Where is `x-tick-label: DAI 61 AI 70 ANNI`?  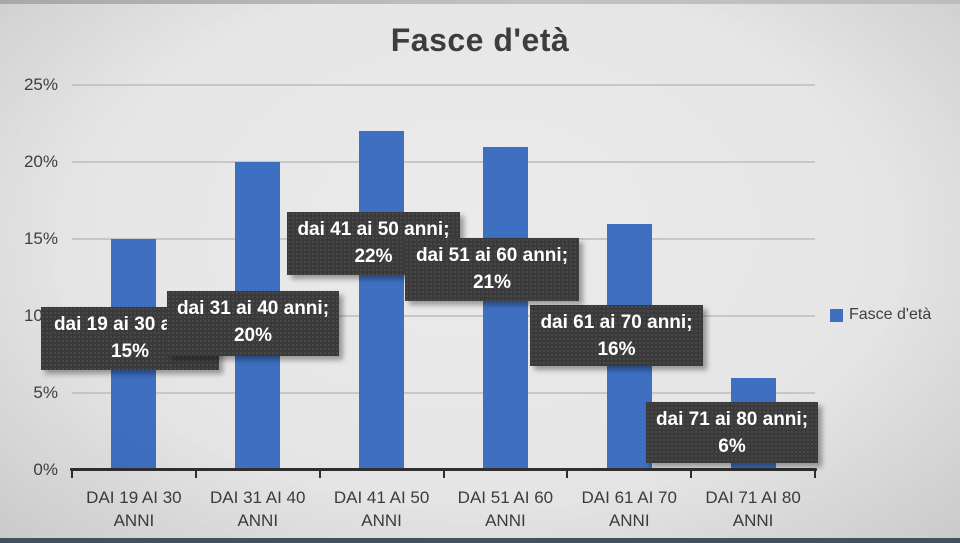 x-tick-label: DAI 61 AI 70 ANNI is located at coordinates (629, 509).